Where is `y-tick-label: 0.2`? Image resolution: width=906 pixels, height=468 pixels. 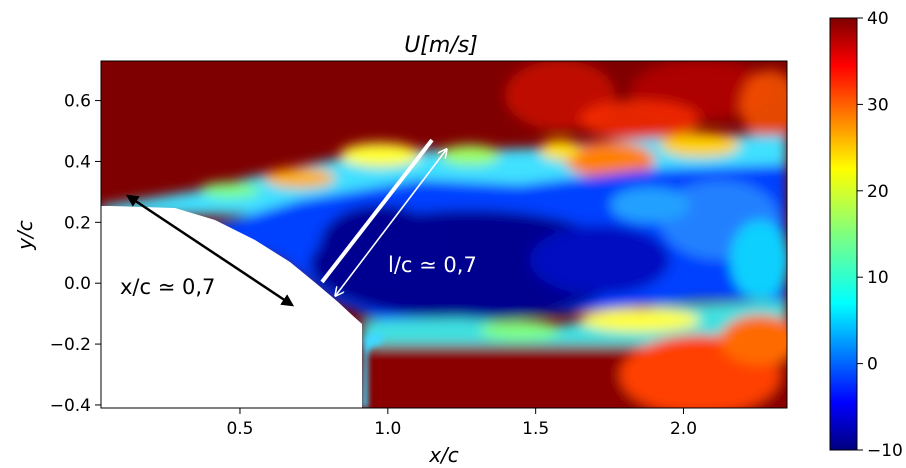 y-tick-label: 0.2 is located at coordinates (77, 223).